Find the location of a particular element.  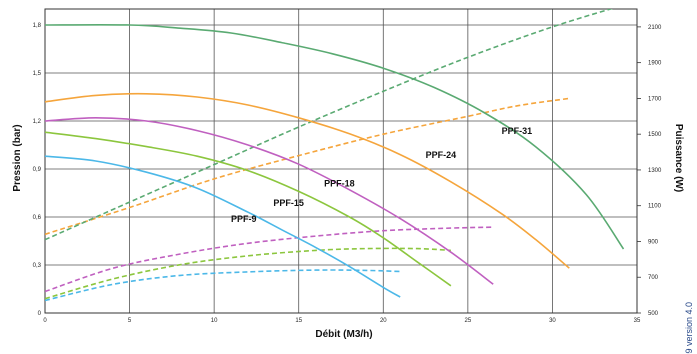

y2-tick-label: 2100 is located at coordinates (655, 28).